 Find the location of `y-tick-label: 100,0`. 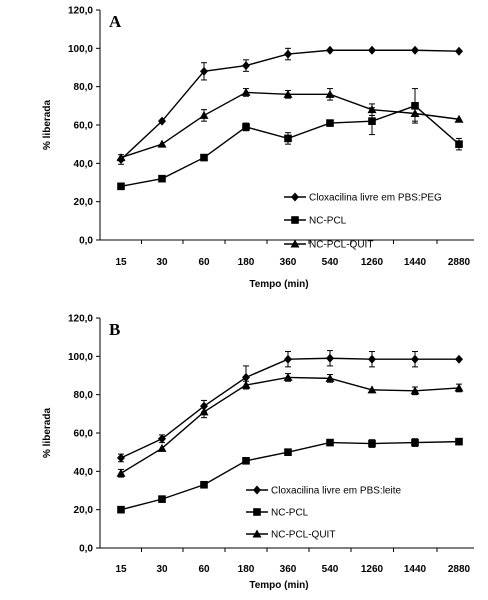

y-tick-label: 100,0 is located at coordinates (80, 49).